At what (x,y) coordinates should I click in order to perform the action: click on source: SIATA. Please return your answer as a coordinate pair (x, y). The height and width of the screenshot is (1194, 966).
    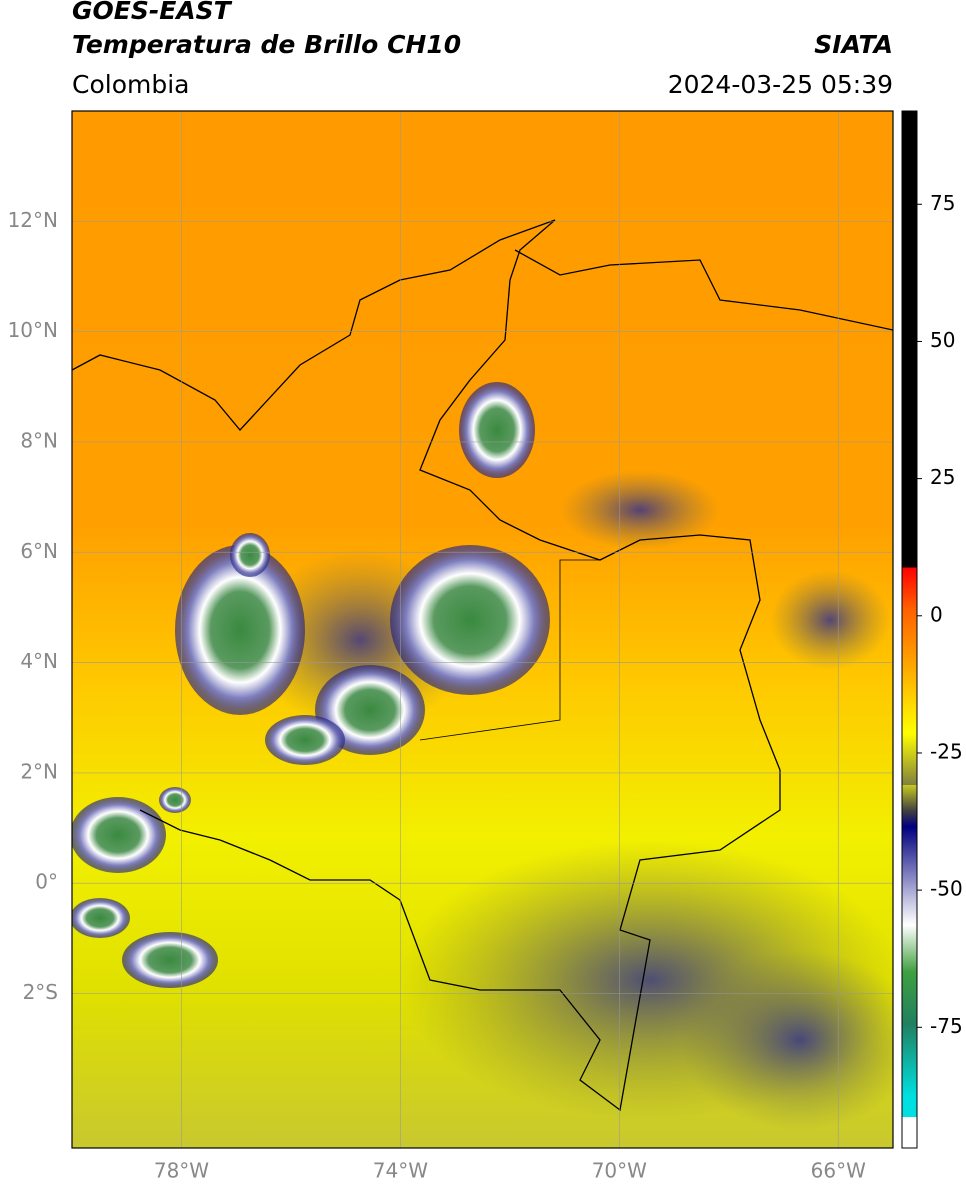
    Looking at the image, I should click on (853, 44).